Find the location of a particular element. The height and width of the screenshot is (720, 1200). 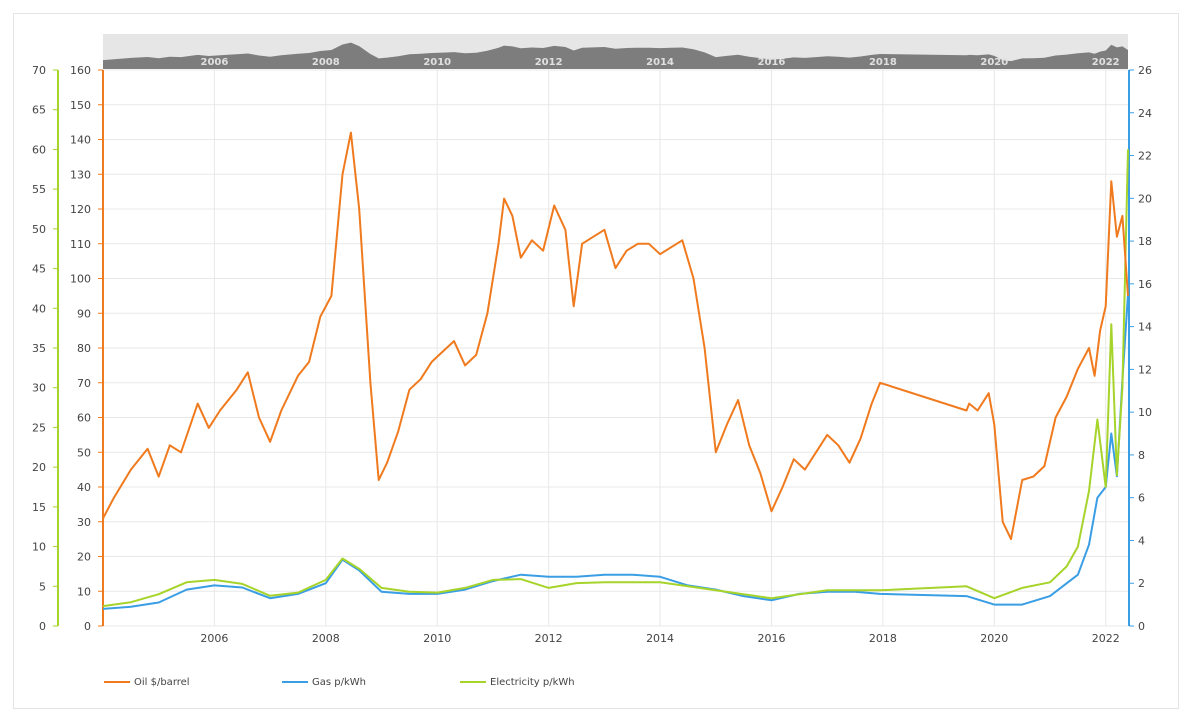

x-tick-label: 2012 is located at coordinates (549, 638).